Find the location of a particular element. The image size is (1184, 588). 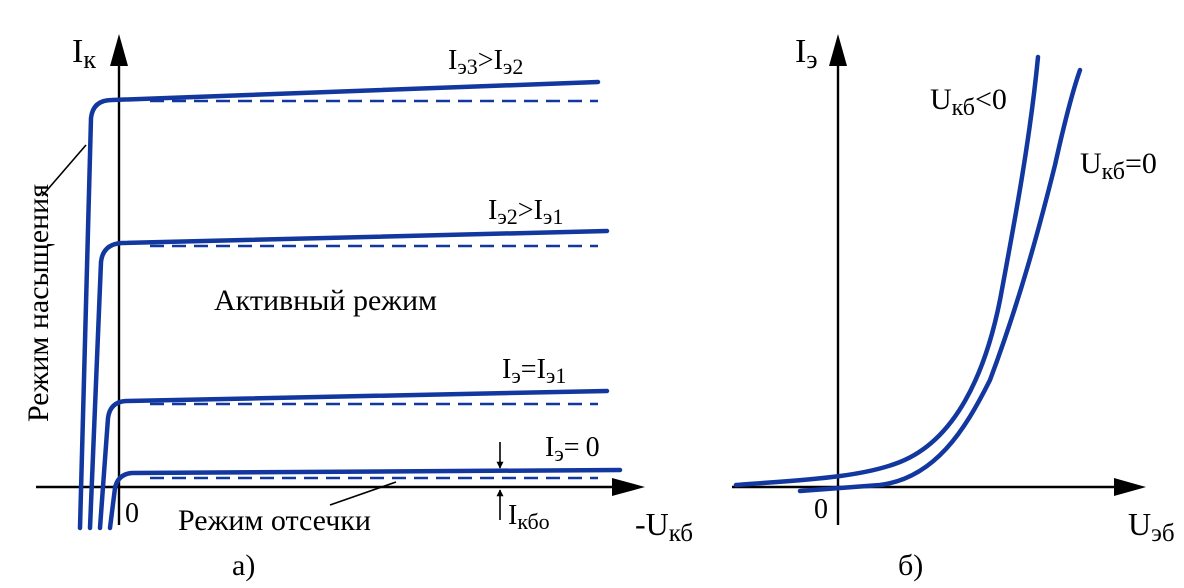

right-caption: б) is located at coordinates (910, 565).